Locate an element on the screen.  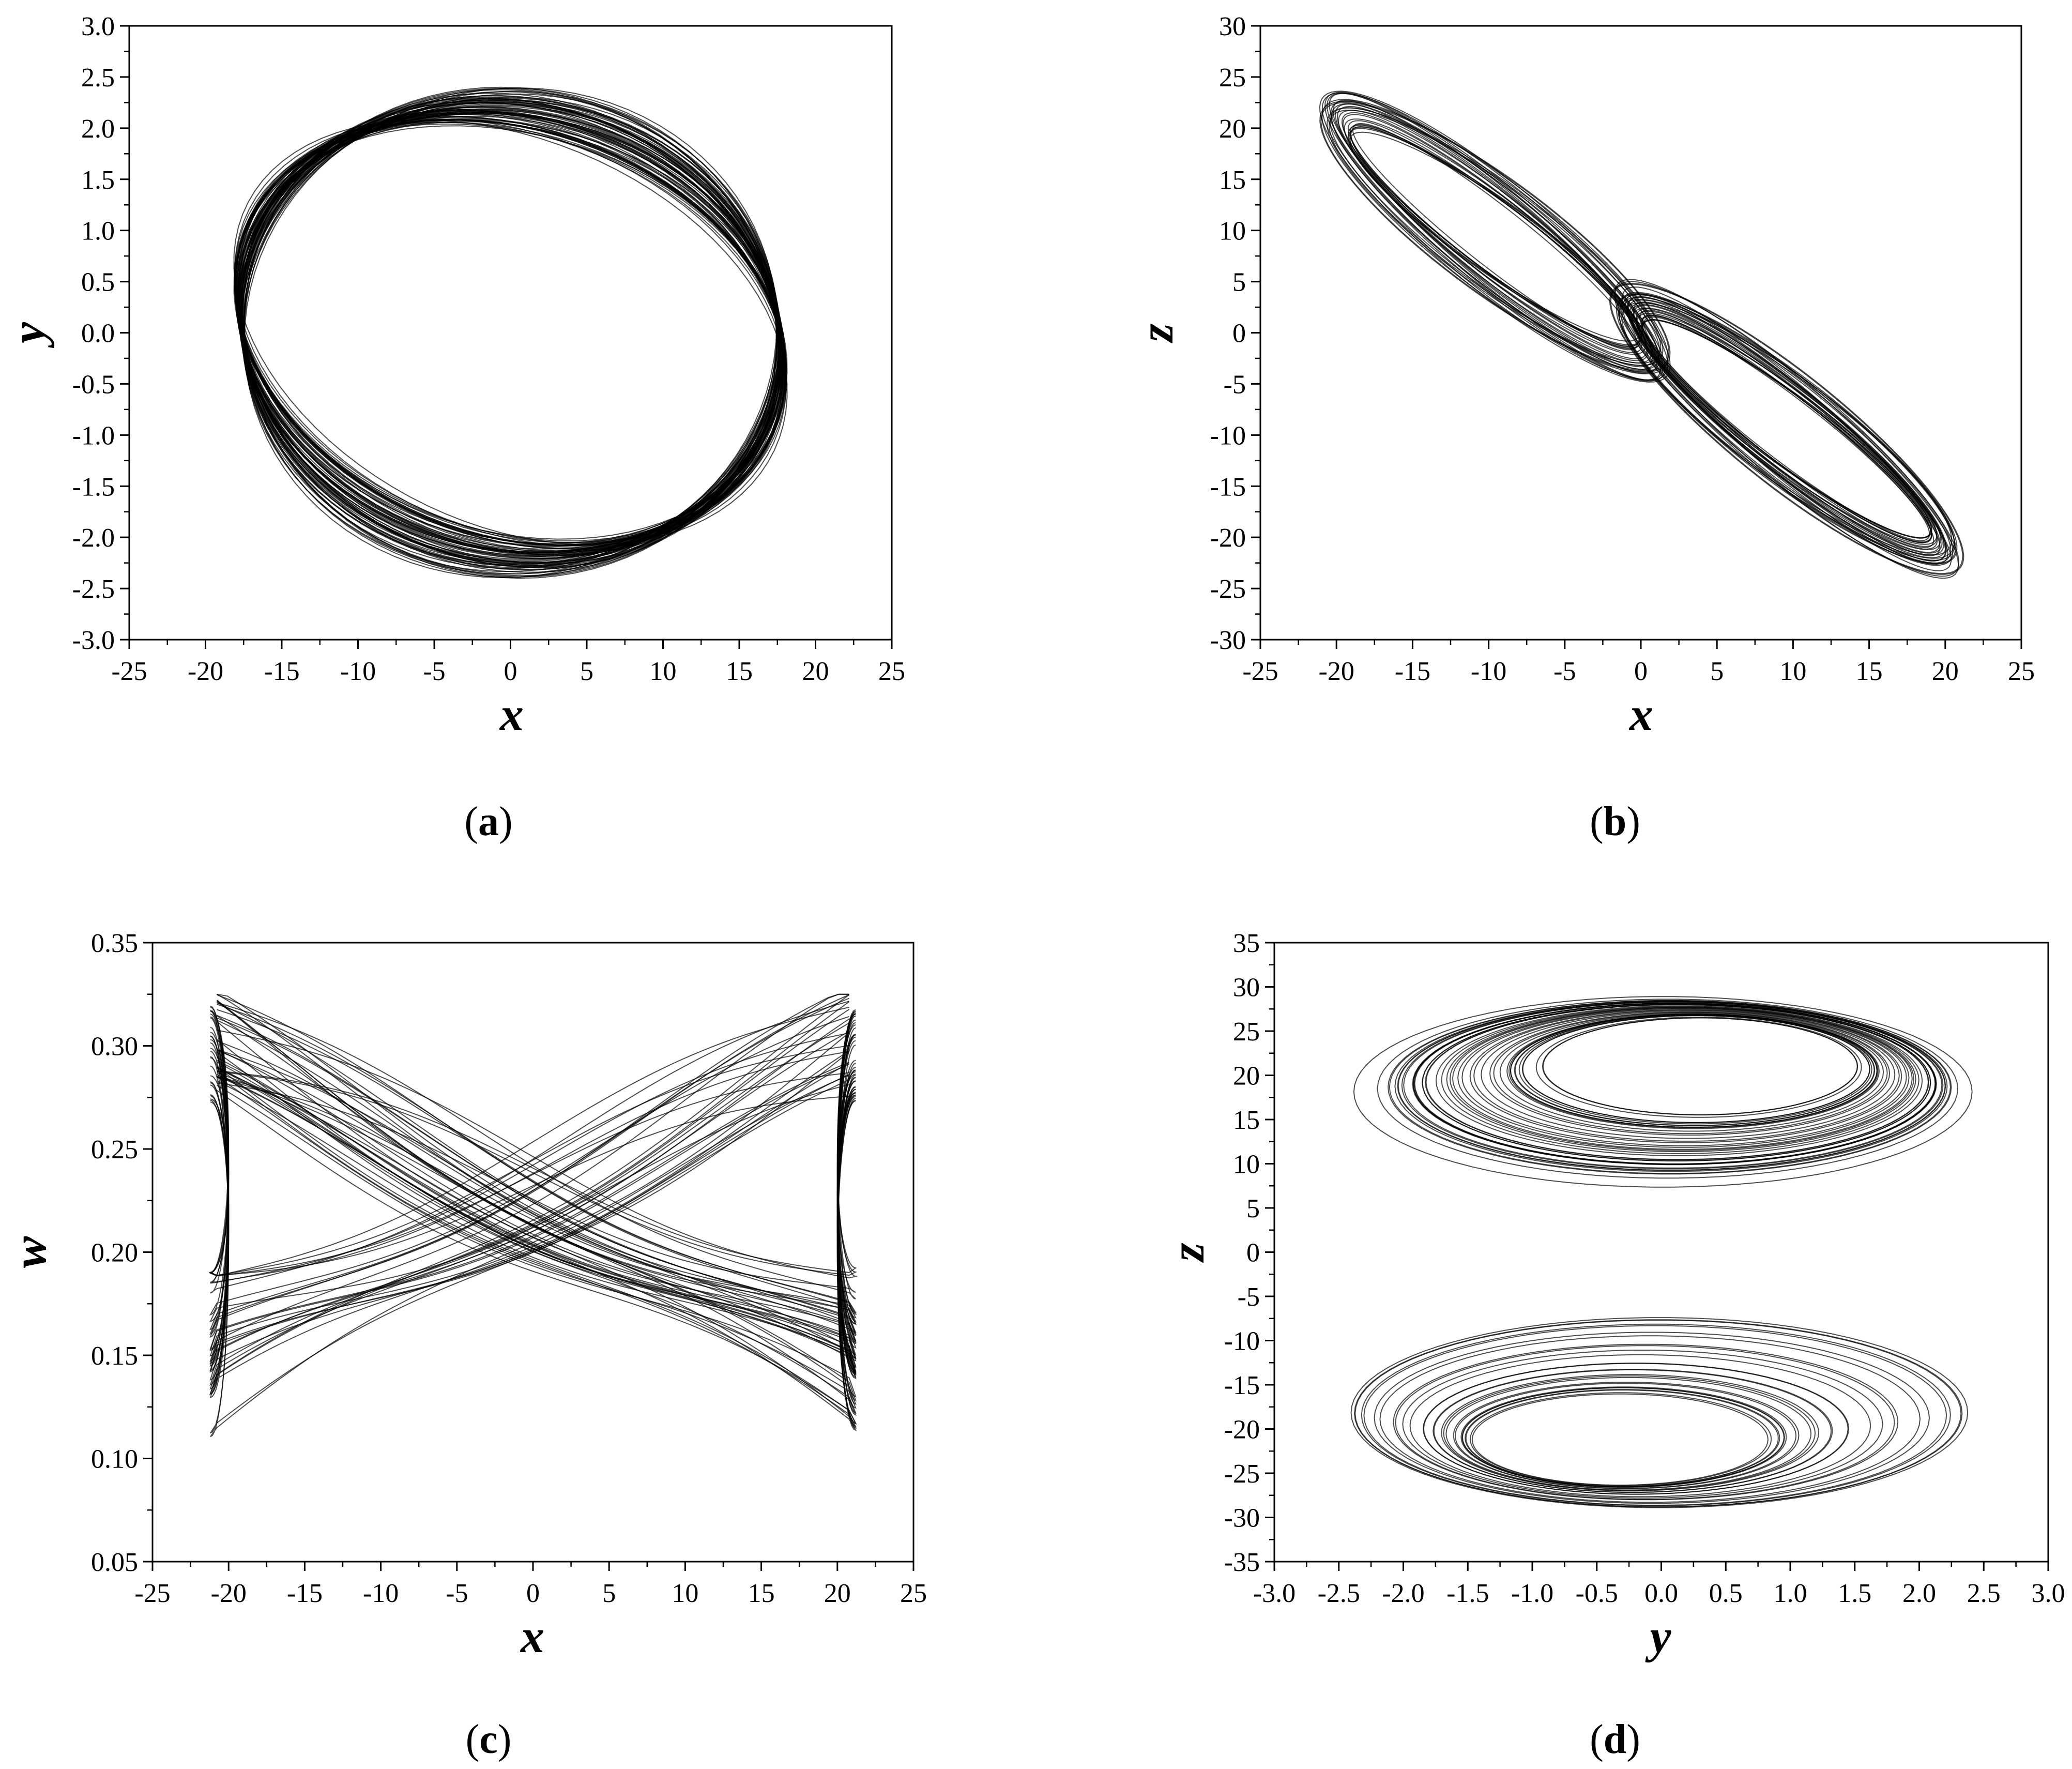
y-tick-label: -0.5 is located at coordinates (93, 384).